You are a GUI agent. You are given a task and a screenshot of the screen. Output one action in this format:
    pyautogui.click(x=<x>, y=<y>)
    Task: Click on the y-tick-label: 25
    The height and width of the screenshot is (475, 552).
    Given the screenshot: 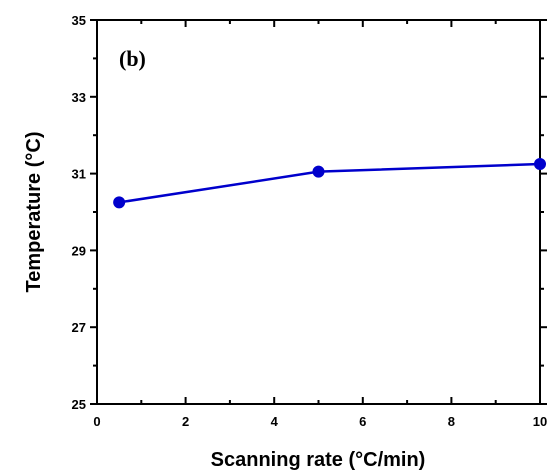 What is the action you would take?
    pyautogui.click(x=79, y=404)
    